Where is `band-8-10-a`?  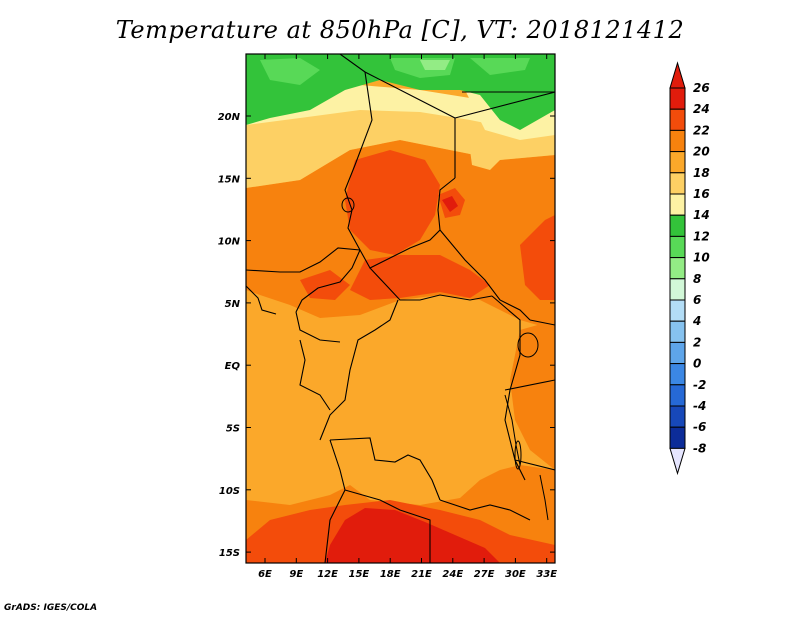
band-8-10-a is located at coordinates (435, 65).